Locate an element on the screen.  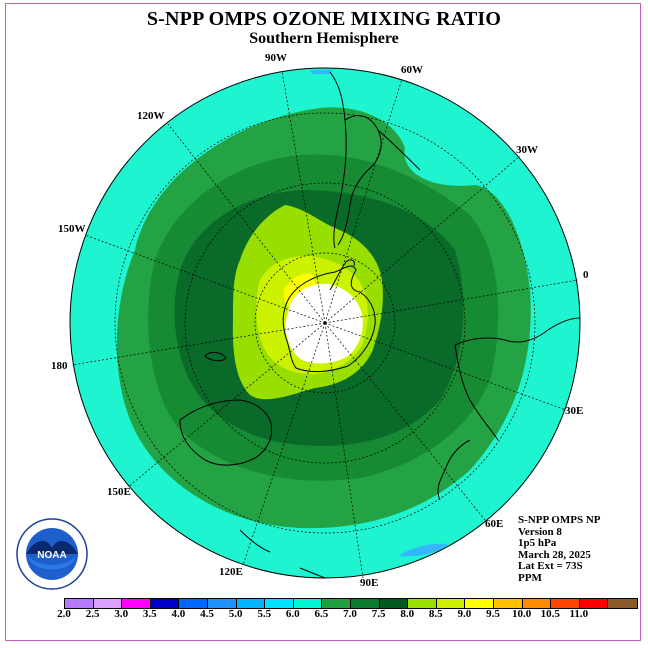
noaa-logo-text: NOAA is located at coordinates (51, 555).